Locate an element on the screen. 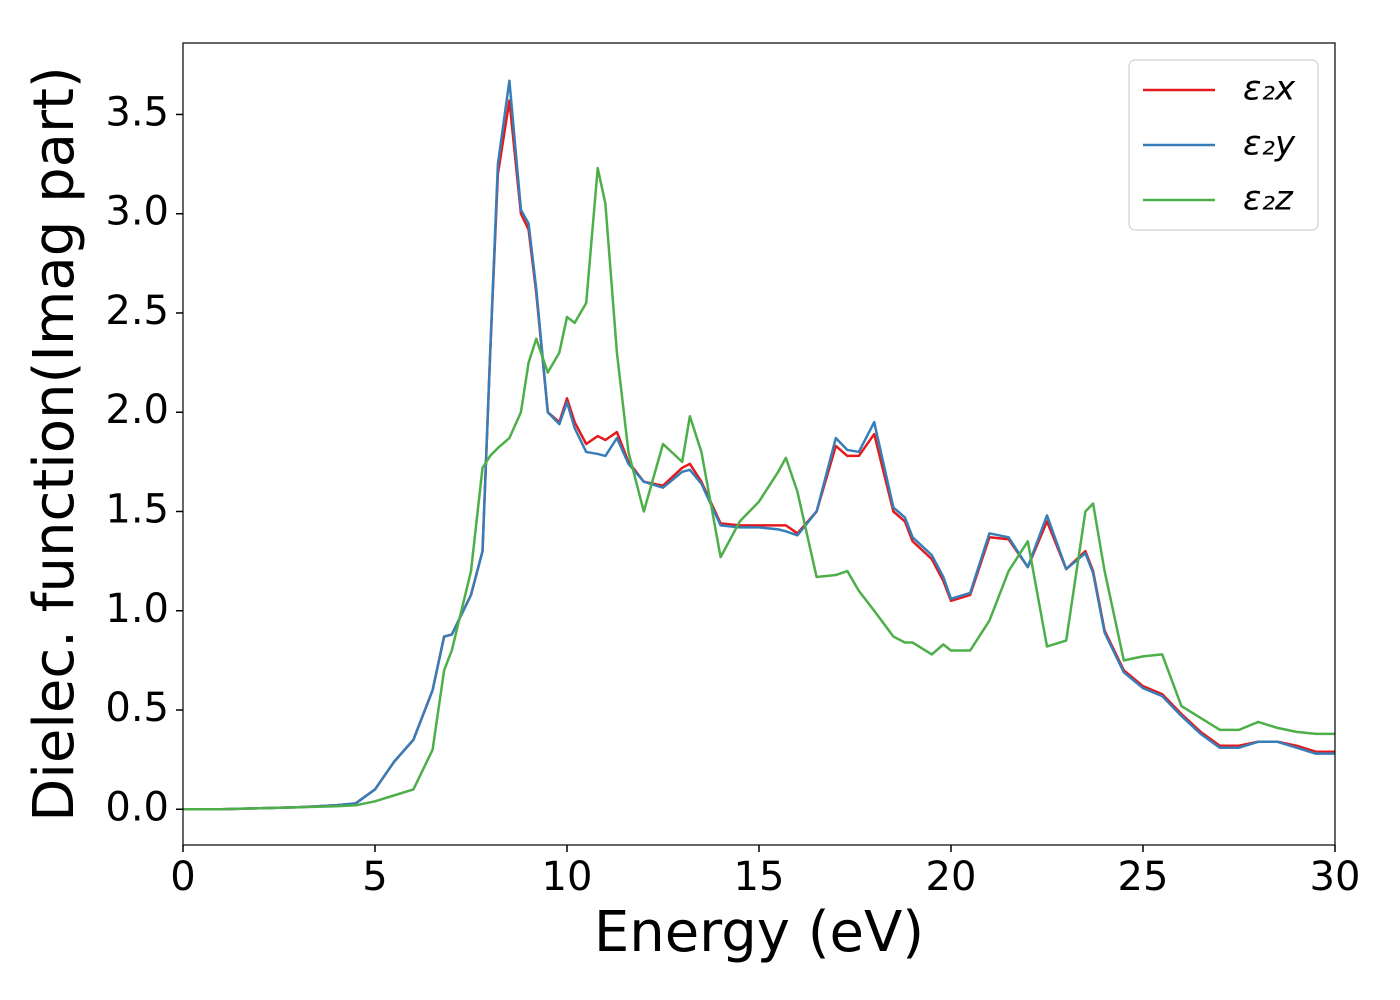 The height and width of the screenshot is (1000, 1400). y-tick-label: 2.0 is located at coordinates (137, 410).